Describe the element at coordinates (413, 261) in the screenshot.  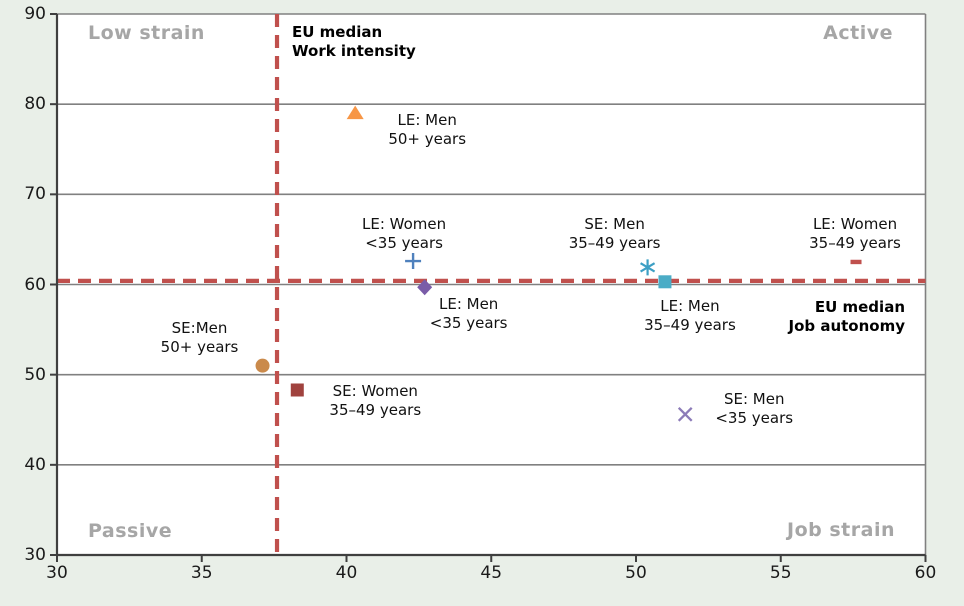
I see `plus-marker` at that location.